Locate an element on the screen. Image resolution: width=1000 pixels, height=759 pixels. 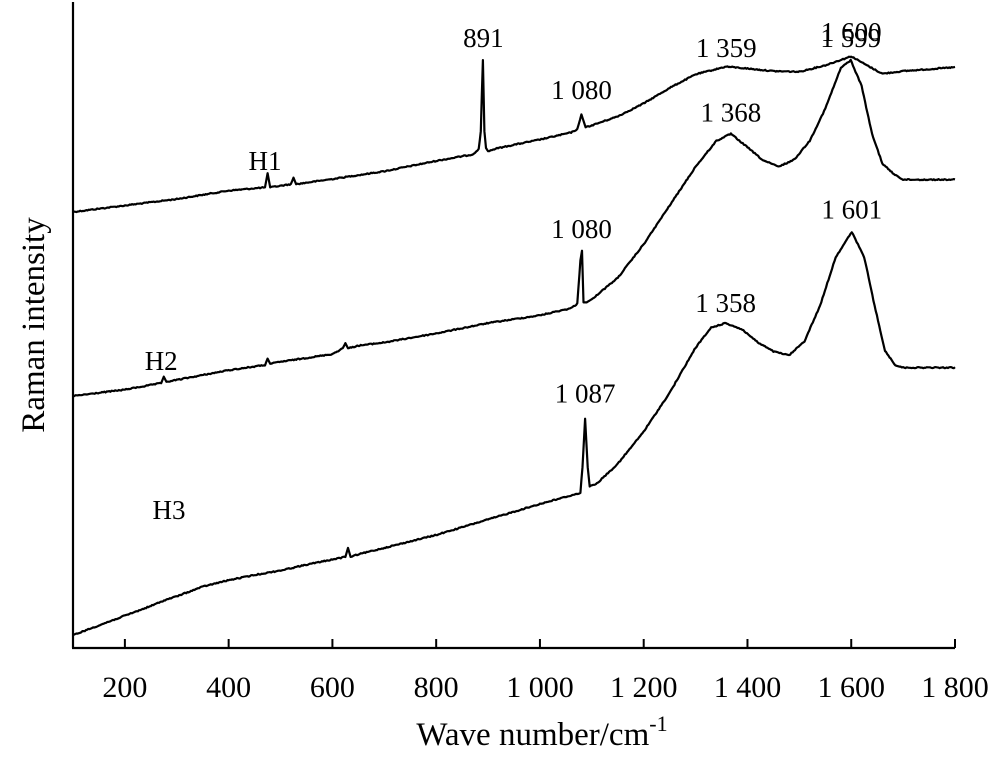
x-axis-title: Wave number/cm-1 is located at coordinates (541, 732).